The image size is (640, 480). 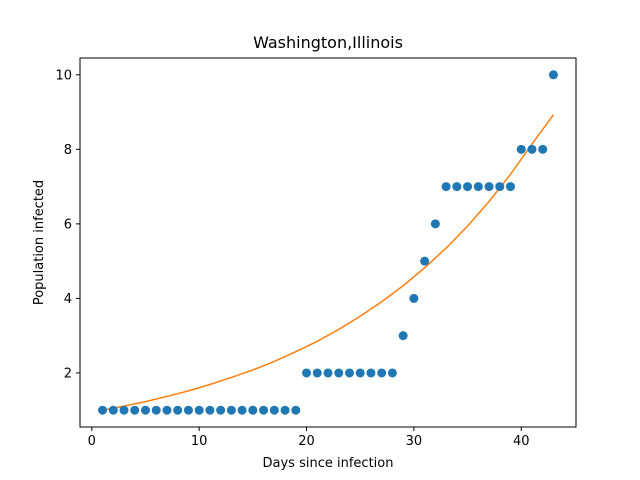 I want to click on y-axis: 2 4 6 8 10, so click(x=67, y=224).